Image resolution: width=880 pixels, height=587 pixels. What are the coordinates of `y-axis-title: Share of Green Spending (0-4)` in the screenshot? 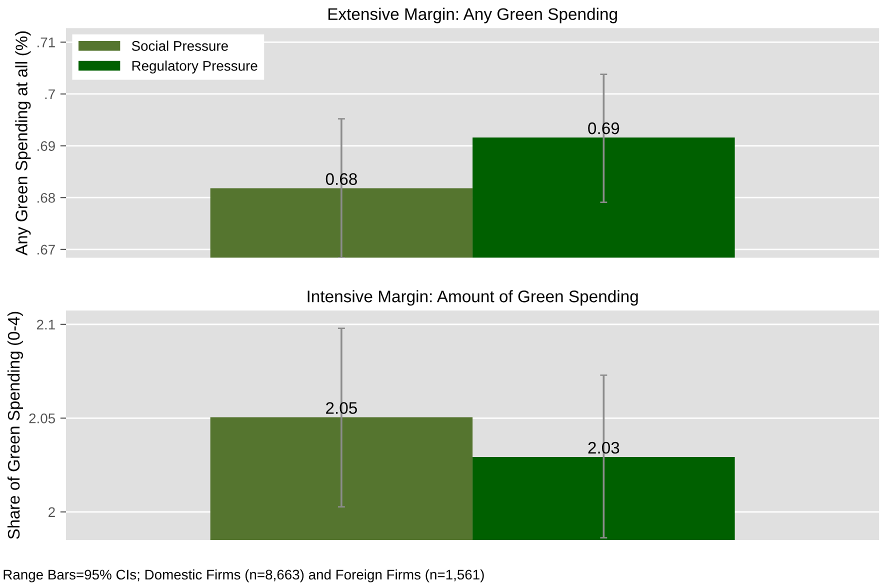 It's located at (15, 425).